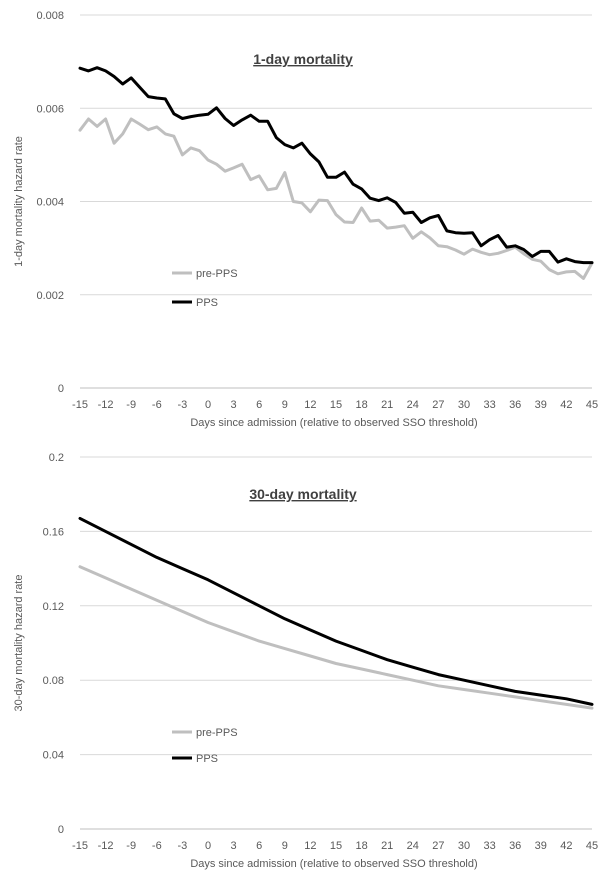 This screenshot has height=875, width=598. What do you see at coordinates (53, 756) in the screenshot?
I see `y-tick-label: 0.04` at bounding box center [53, 756].